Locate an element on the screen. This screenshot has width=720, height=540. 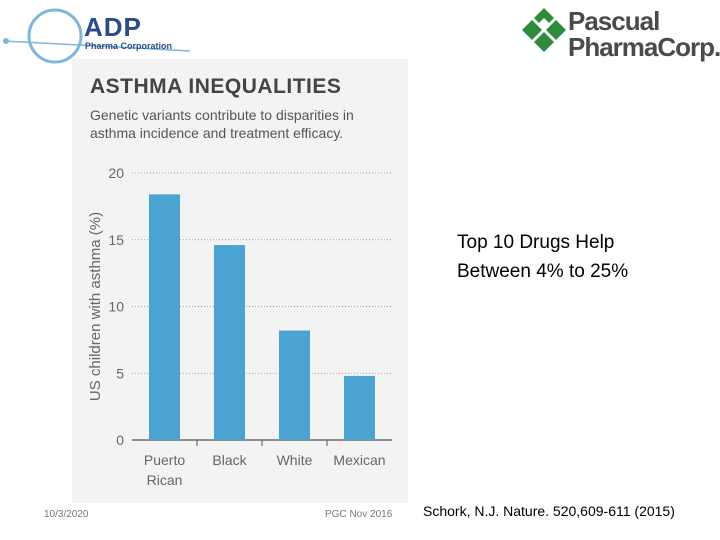
side-text-line-2: Between 4% to 25% is located at coordinates (543, 271).